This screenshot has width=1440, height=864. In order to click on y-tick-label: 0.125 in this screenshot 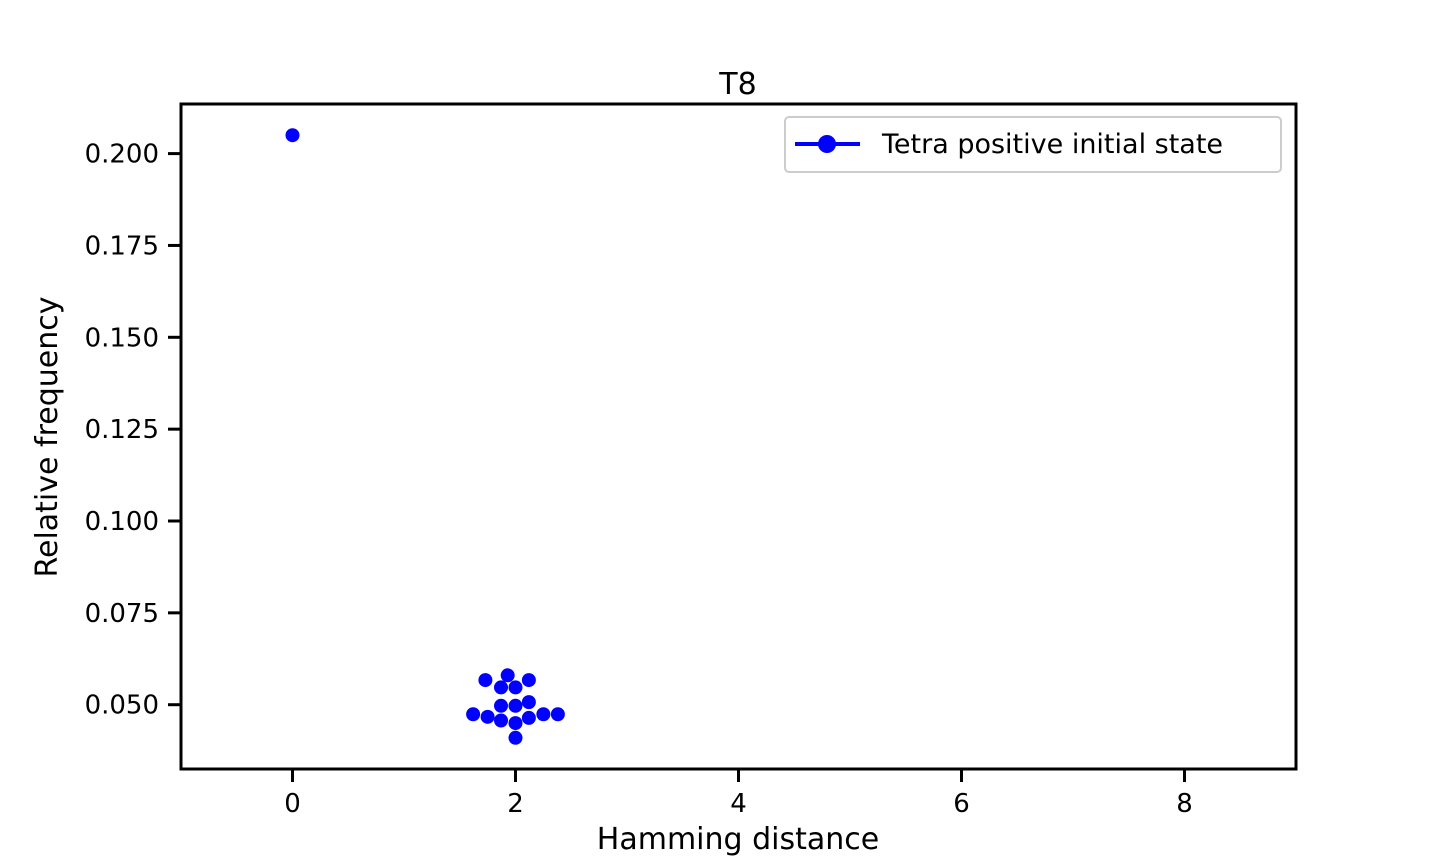, I will do `click(122, 430)`.